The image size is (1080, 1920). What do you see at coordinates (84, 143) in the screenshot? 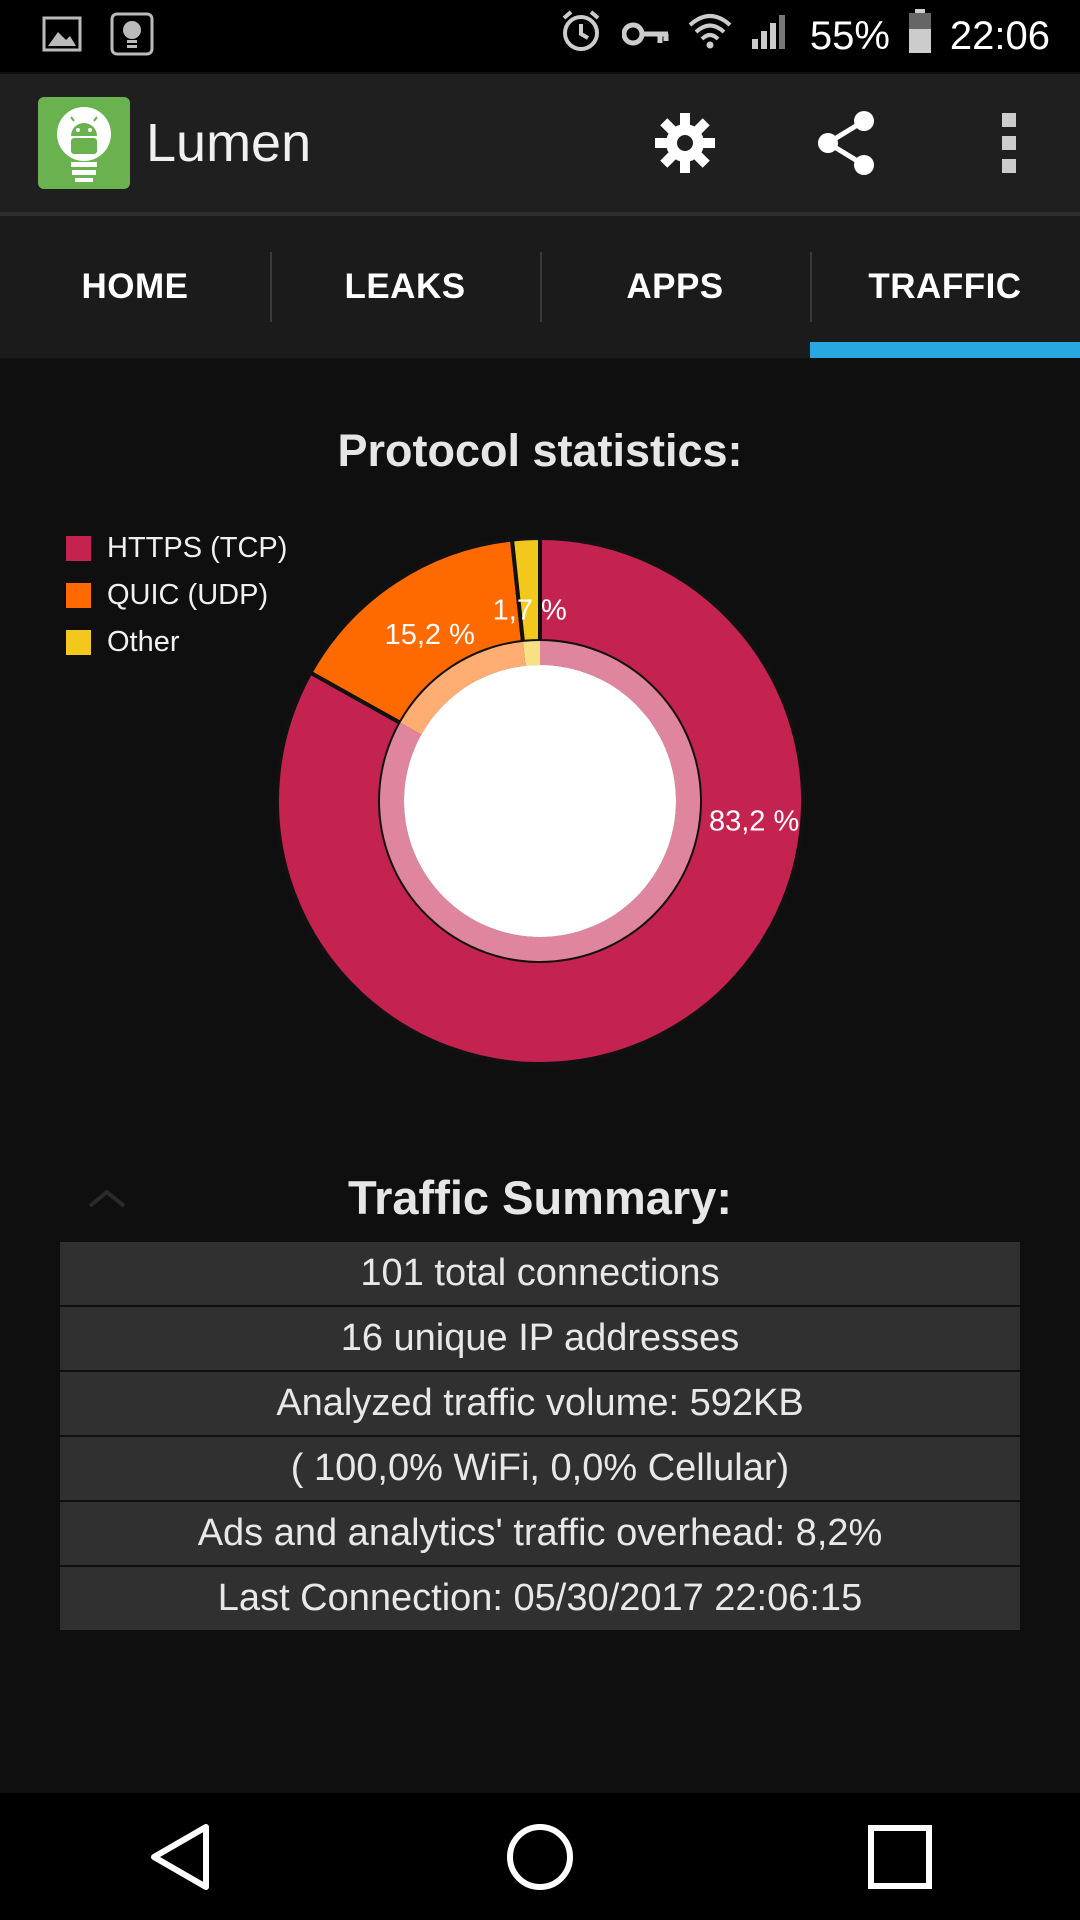
I see `app-logo-icon` at bounding box center [84, 143].